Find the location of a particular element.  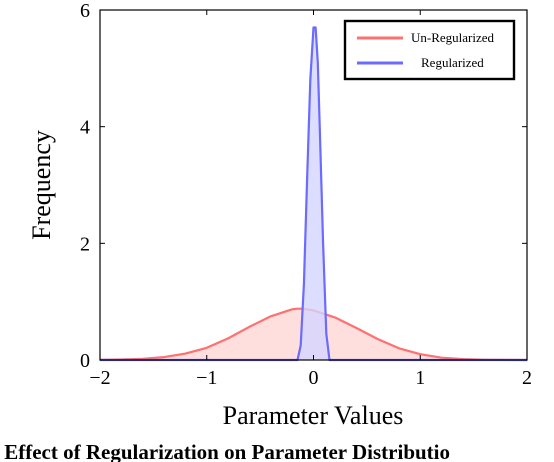

legend: Un-Regularized Regularized is located at coordinates (429, 50).